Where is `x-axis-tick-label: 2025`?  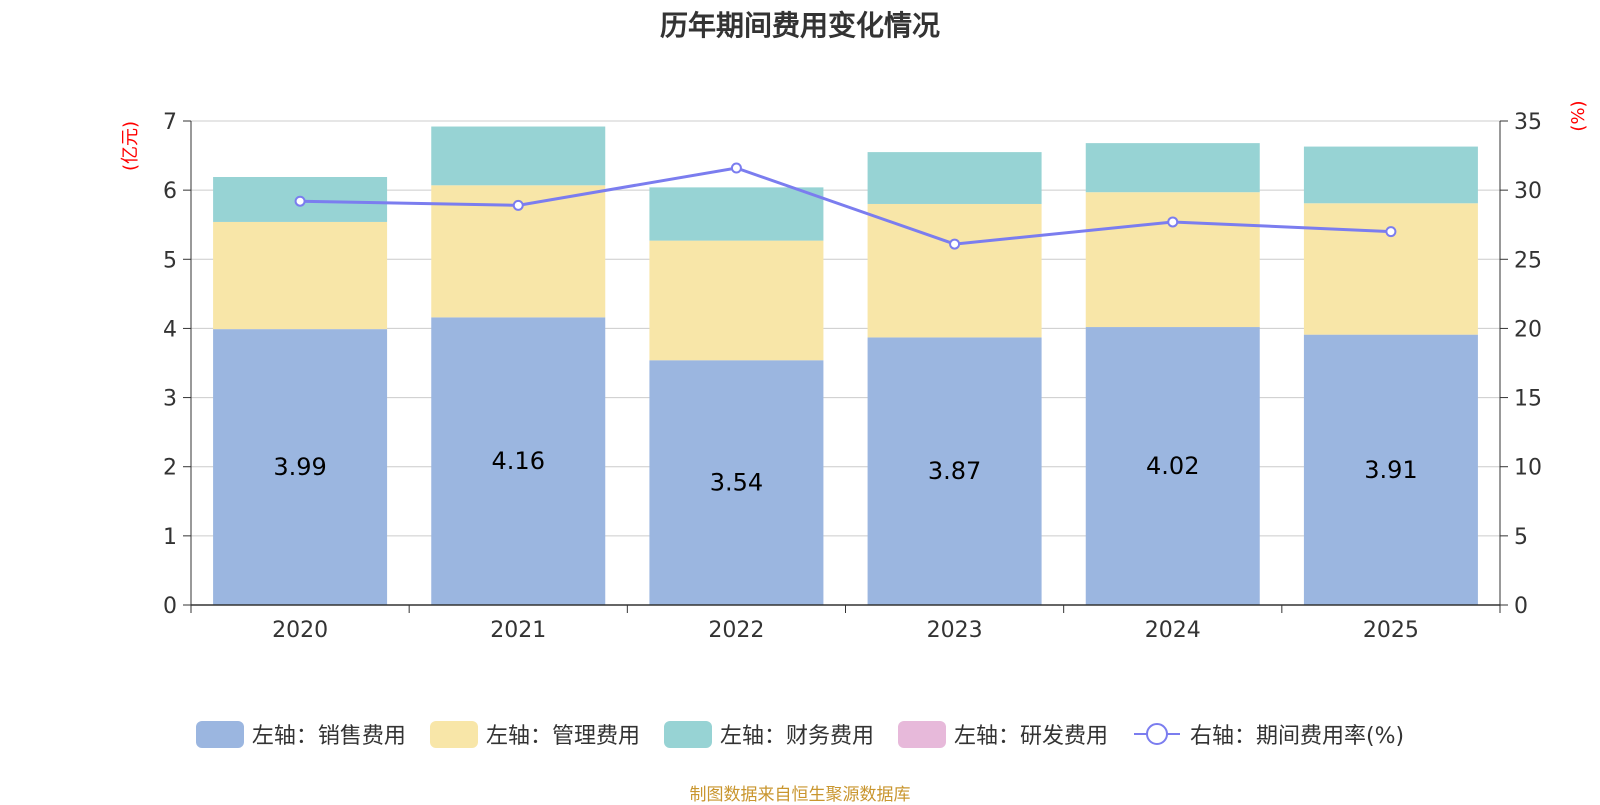
x-axis-tick-label: 2025 is located at coordinates (1391, 630).